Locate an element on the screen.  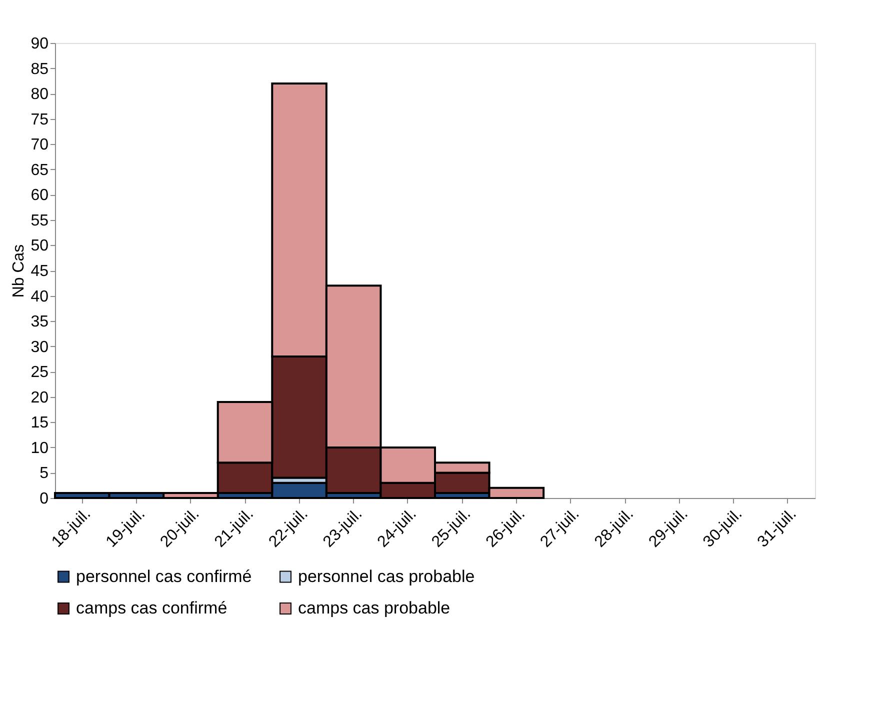
legend-label: personnel cas probable is located at coordinates (386, 576).